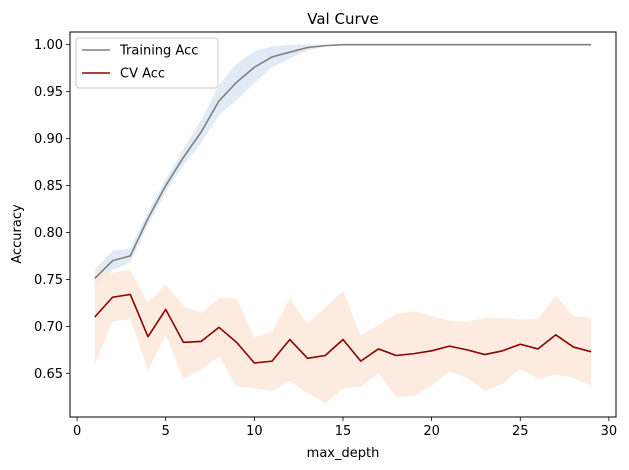 This screenshot has width=629, height=470. What do you see at coordinates (48, 374) in the screenshot?
I see `y-tick-label: 0.65` at bounding box center [48, 374].